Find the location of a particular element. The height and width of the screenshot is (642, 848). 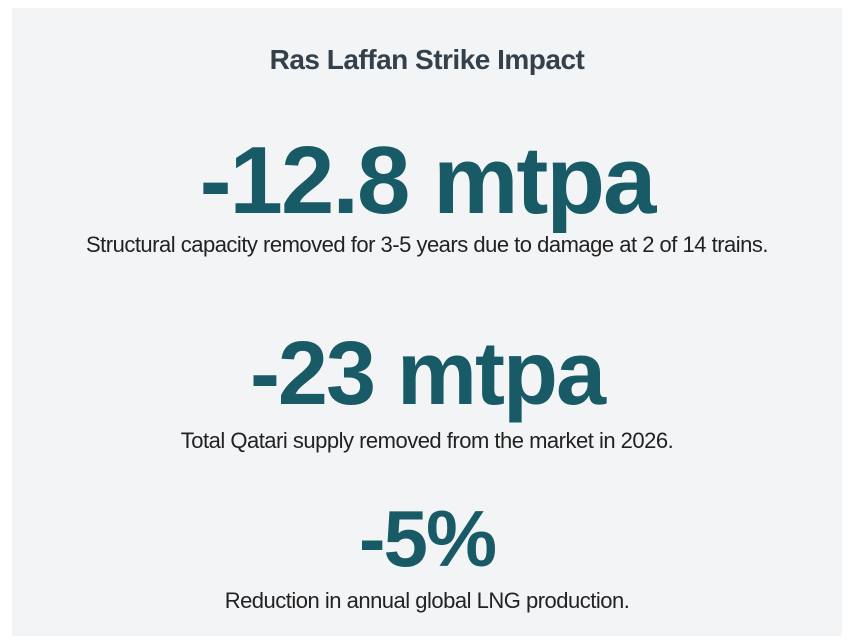

title: Ras Laffan Strike Impact is located at coordinates (427, 59).